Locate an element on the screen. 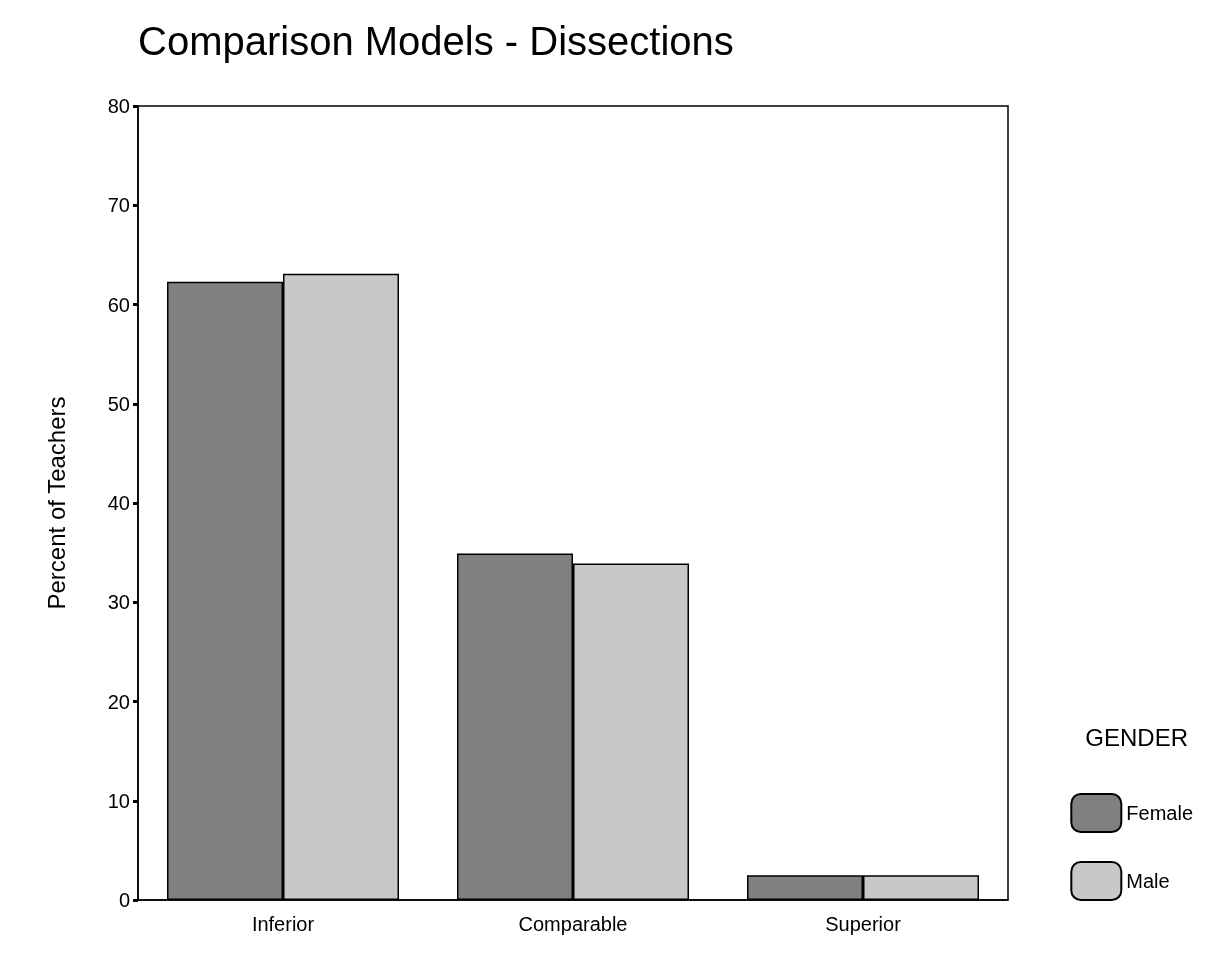  y-tick-label: 20 is located at coordinates (118, 701).